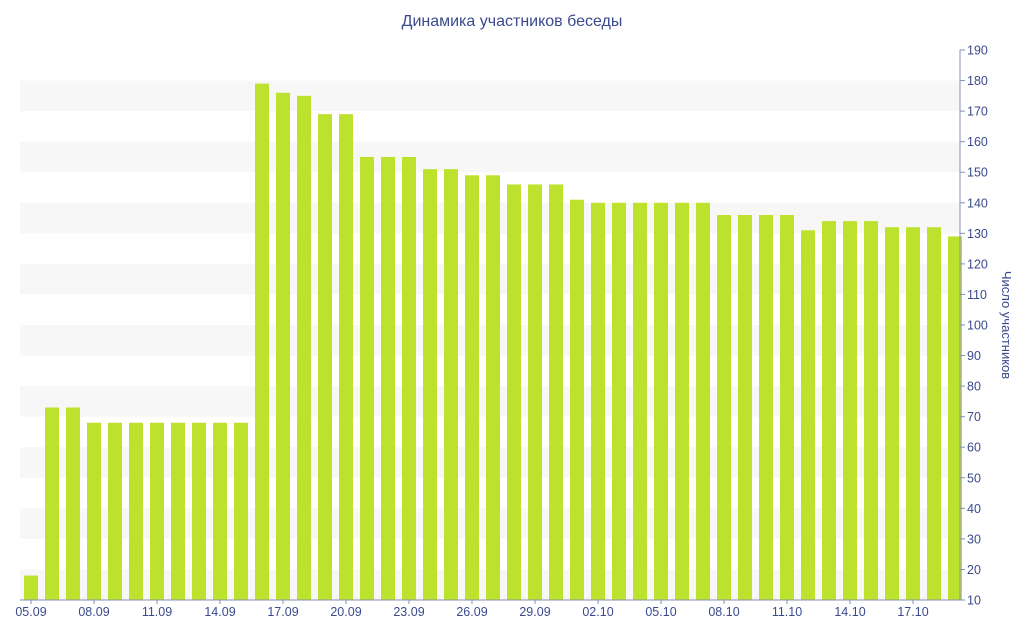 This screenshot has width=1024, height=640. I want to click on y-tick-label: 180, so click(977, 81).